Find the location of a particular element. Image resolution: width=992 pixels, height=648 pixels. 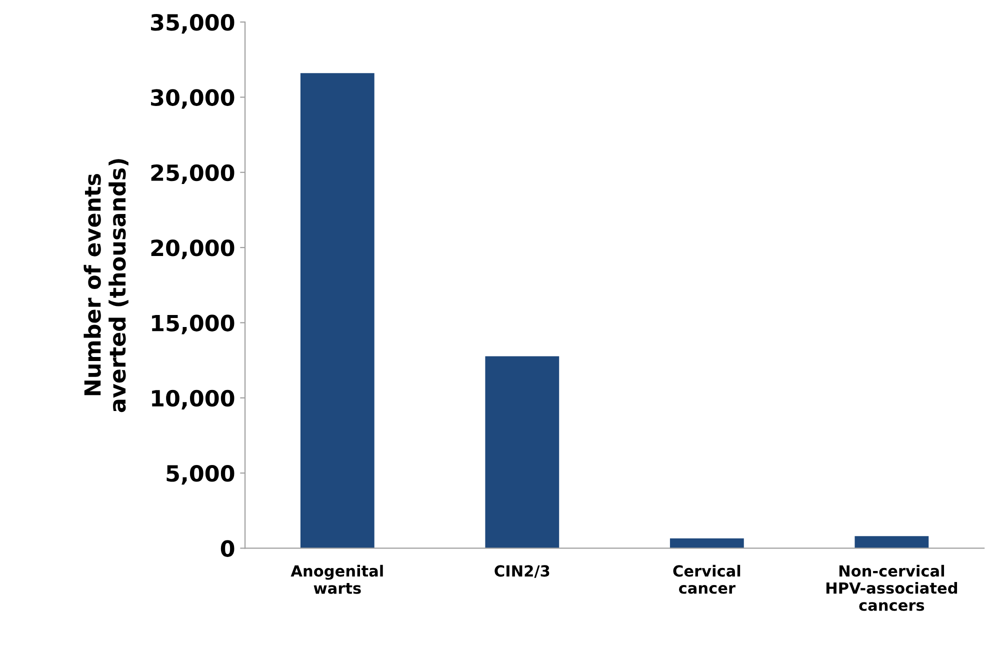

y-tick-label: 5,000 is located at coordinates (200, 474).